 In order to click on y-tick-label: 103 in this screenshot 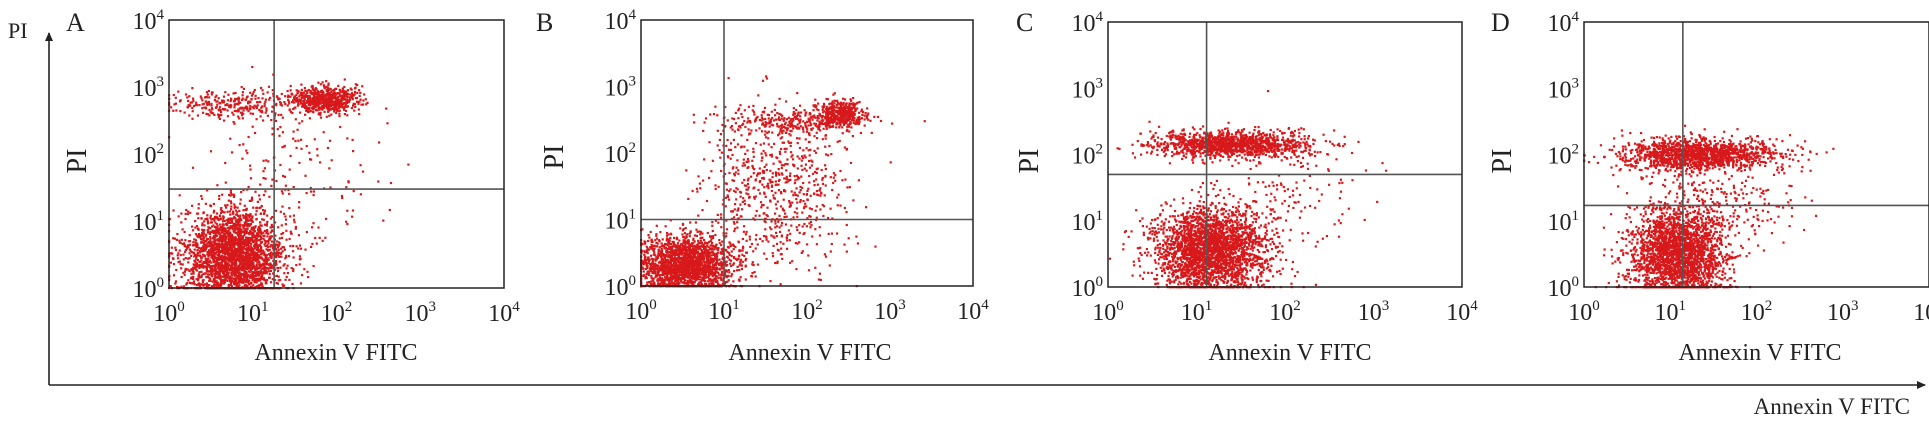, I will do `click(621, 88)`.